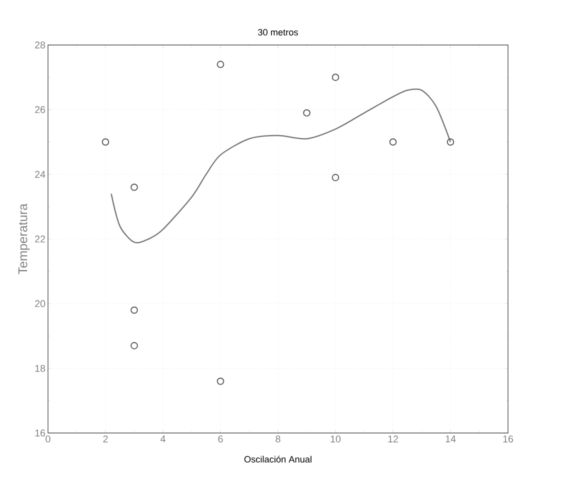  Describe the element at coordinates (40, 239) in the screenshot. I see `y-tick-label: 22` at that location.